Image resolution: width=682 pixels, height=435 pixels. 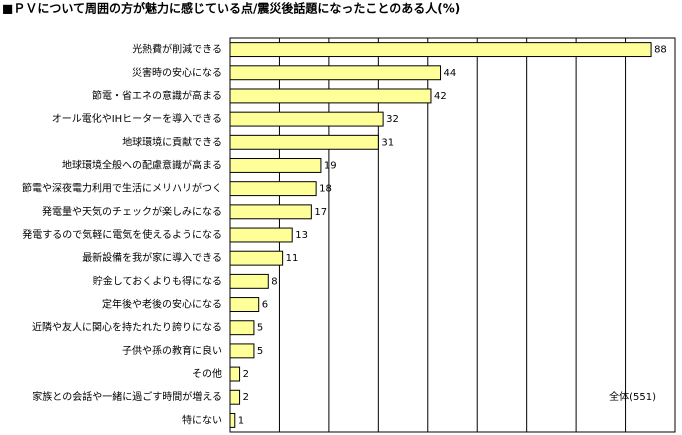 I want to click on value-label: 11, so click(x=292, y=258).